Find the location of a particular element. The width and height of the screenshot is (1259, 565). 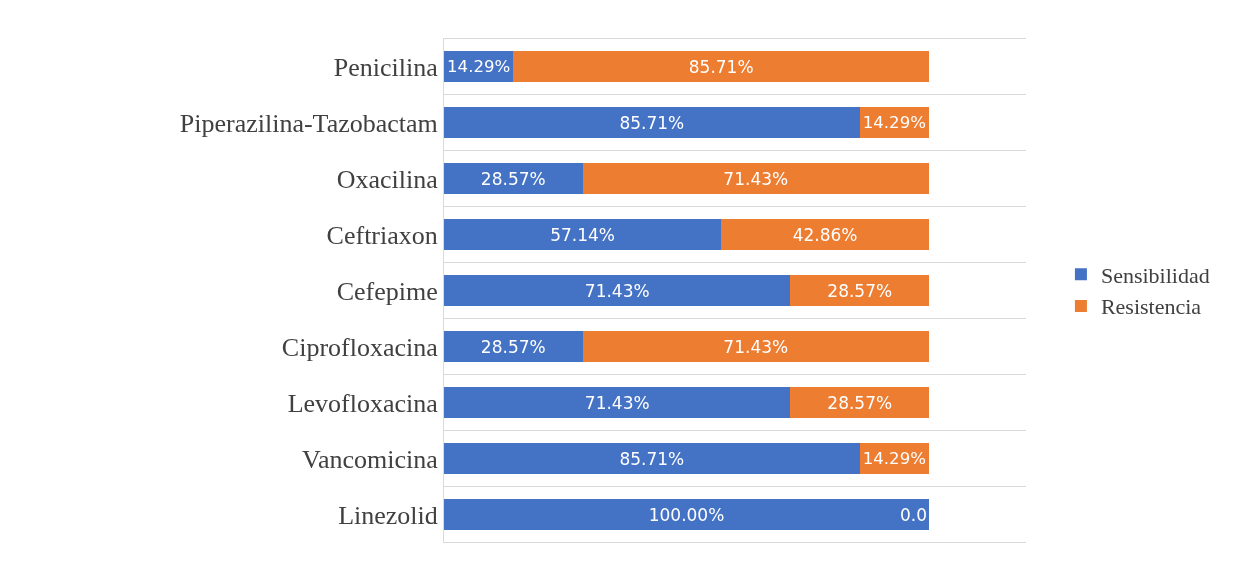

data-label: 0.0 is located at coordinates (914, 515).